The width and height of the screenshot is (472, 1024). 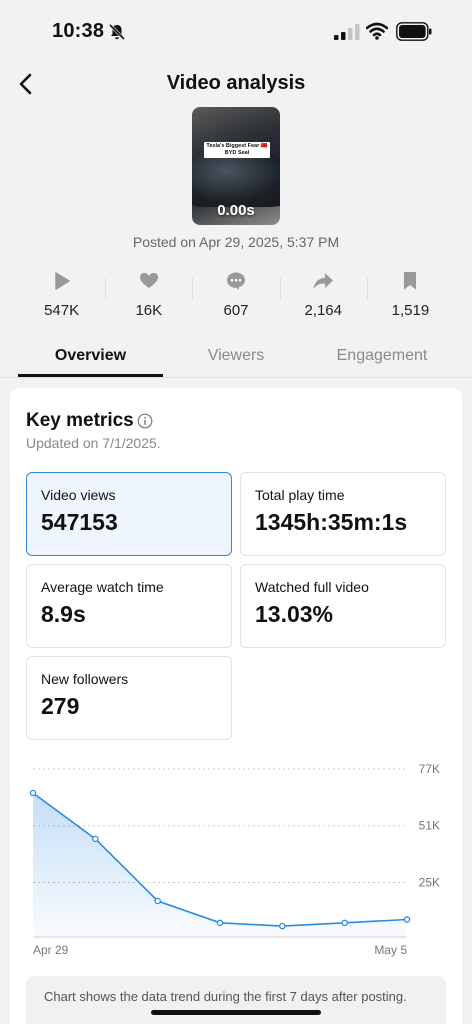 I want to click on metric-watched-full-video: Watched full video 13.03%, so click(x=343, y=606).